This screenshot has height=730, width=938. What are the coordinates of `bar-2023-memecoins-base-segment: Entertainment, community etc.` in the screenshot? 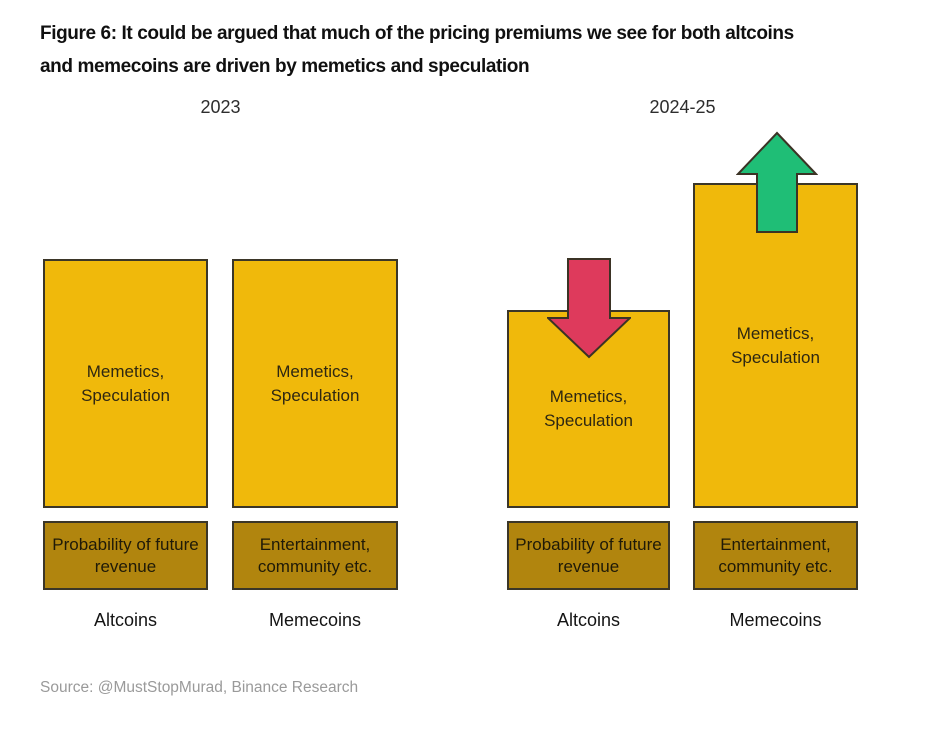 It's located at (315, 555).